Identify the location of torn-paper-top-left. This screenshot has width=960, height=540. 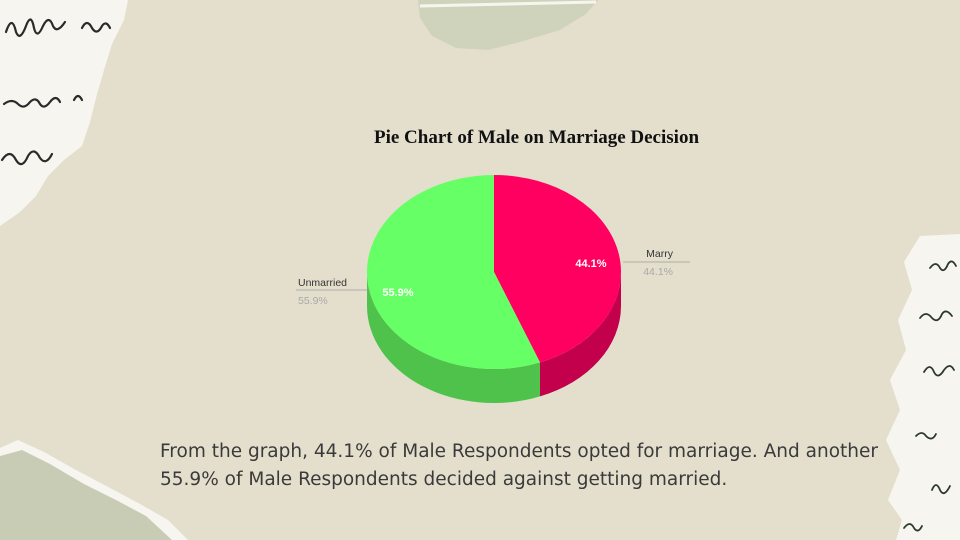
(64, 113).